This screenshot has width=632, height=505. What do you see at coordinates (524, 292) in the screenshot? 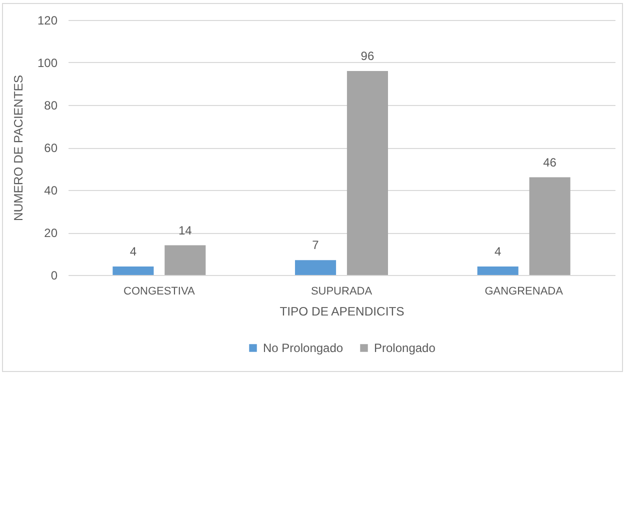
I see `x-tick-label: GANGRENADA` at bounding box center [524, 292].